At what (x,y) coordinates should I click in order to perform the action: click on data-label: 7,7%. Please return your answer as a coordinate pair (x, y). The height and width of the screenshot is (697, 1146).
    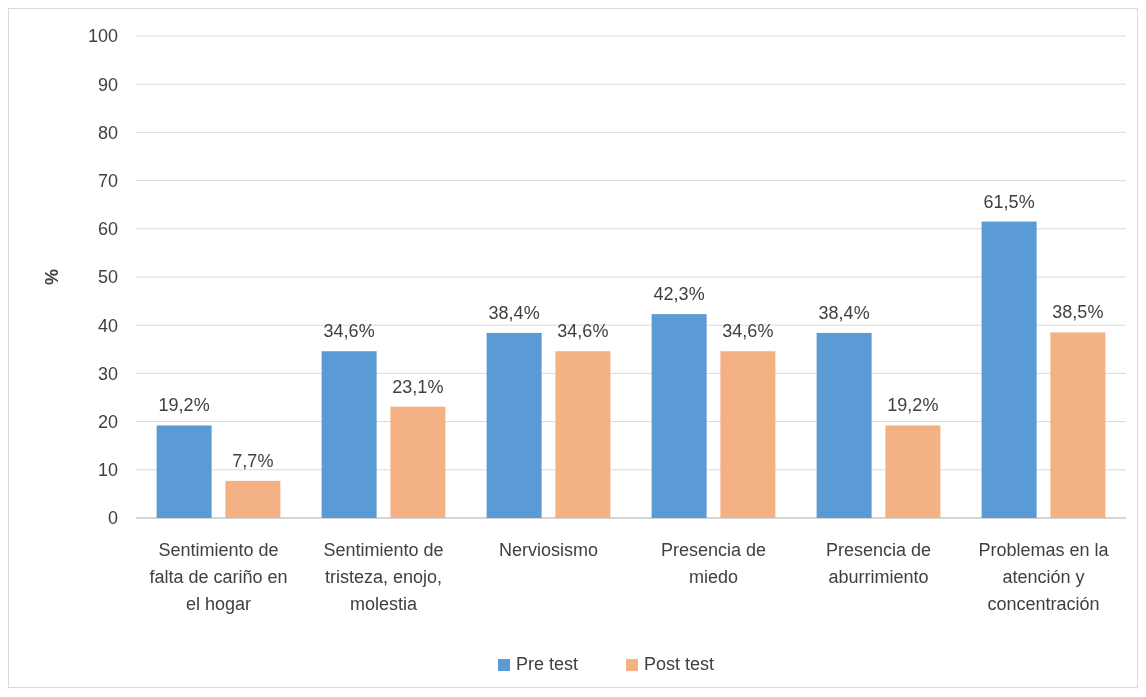
    Looking at the image, I should click on (253, 460).